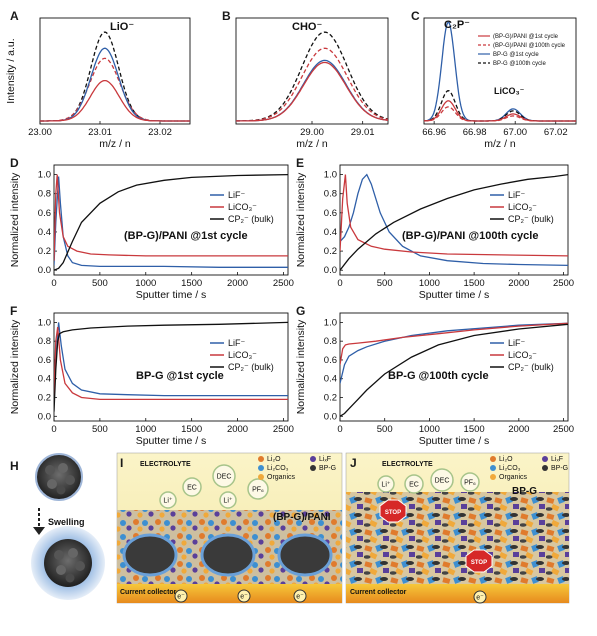  What do you see at coordinates (160, 132) in the screenshot?
I see `x-tick-label: 23.02` at bounding box center [160, 132].